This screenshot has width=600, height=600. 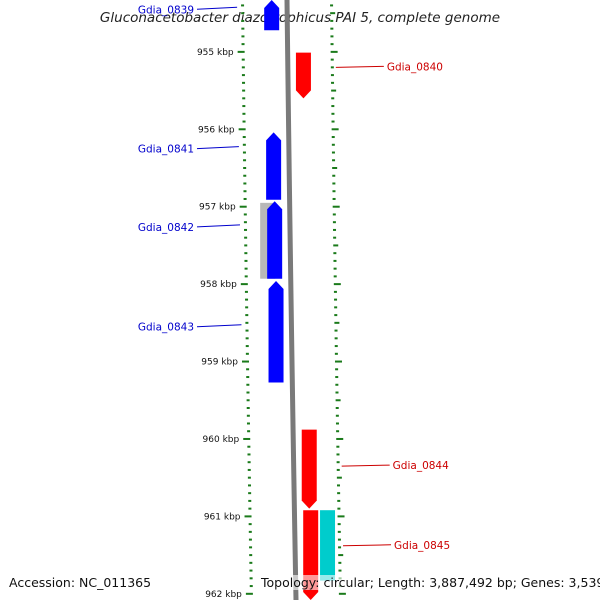 I want to click on tick-label: 961 kbp, so click(x=222, y=517).